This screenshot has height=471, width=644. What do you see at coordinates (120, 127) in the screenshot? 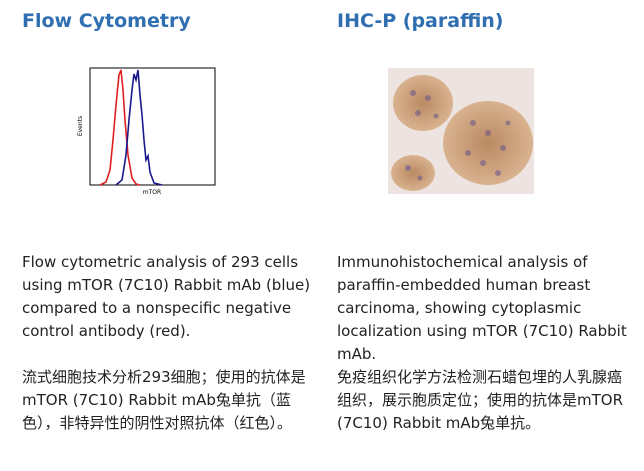
I see `control-curve` at bounding box center [120, 127].